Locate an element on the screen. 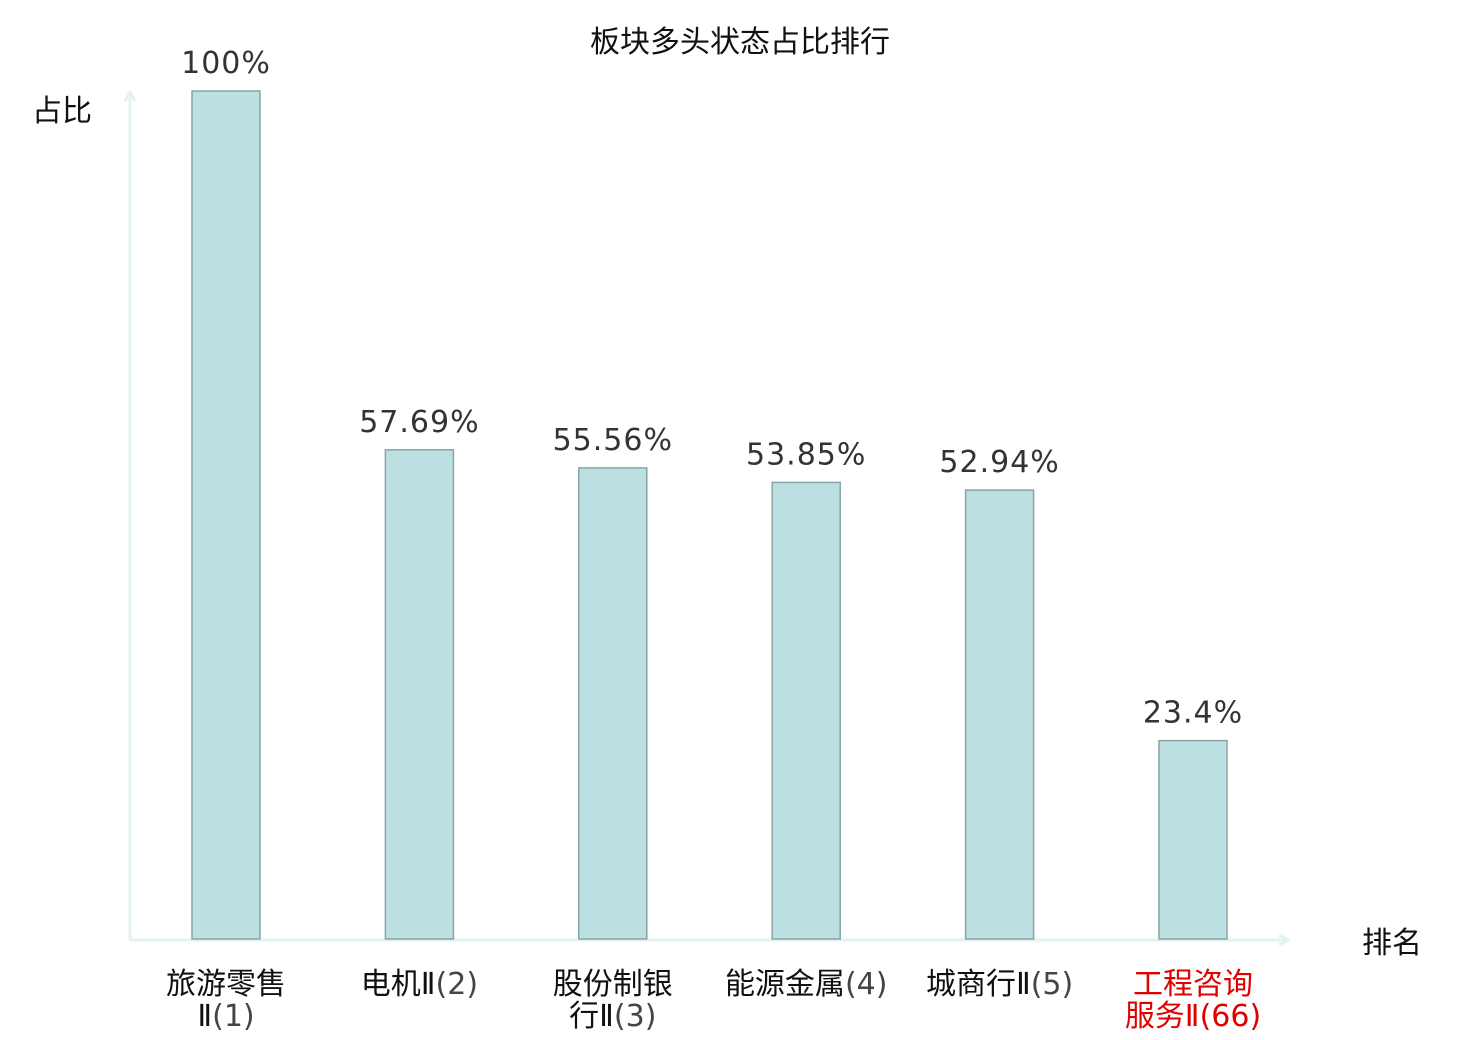  chart-title: 板块多头状态占比排行 is located at coordinates (740, 42).